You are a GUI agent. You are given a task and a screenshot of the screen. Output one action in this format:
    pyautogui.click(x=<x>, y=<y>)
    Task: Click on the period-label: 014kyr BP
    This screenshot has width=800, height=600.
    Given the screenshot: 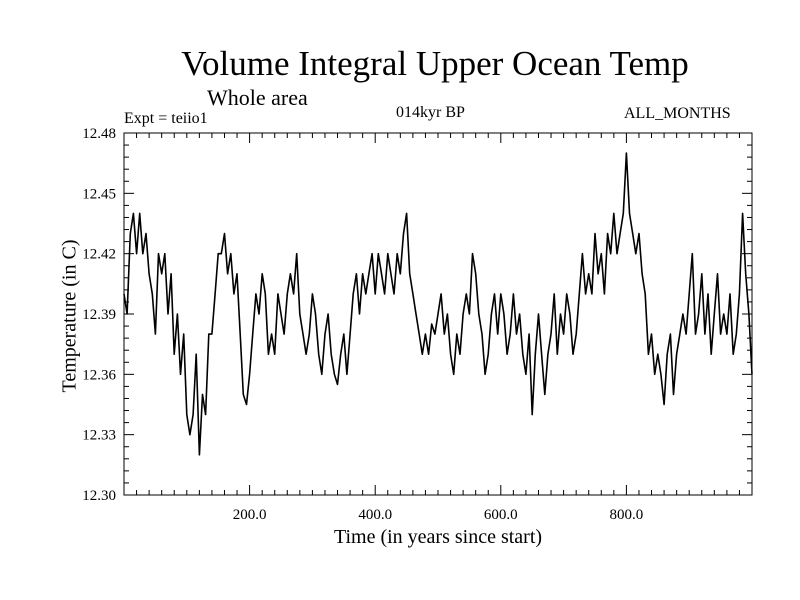 What is the action you would take?
    pyautogui.click(x=430, y=112)
    